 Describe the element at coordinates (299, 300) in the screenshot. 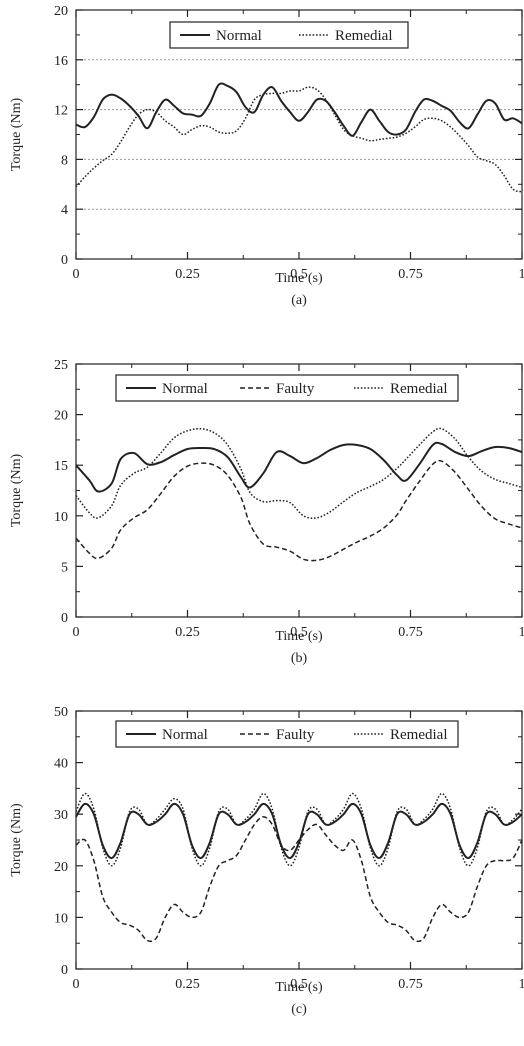

I see `panel-caption: (a)` at that location.